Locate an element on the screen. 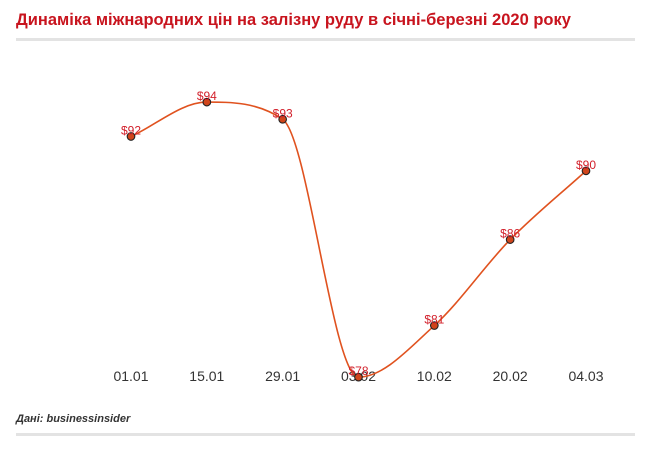  data-label: $92 is located at coordinates (131, 130).